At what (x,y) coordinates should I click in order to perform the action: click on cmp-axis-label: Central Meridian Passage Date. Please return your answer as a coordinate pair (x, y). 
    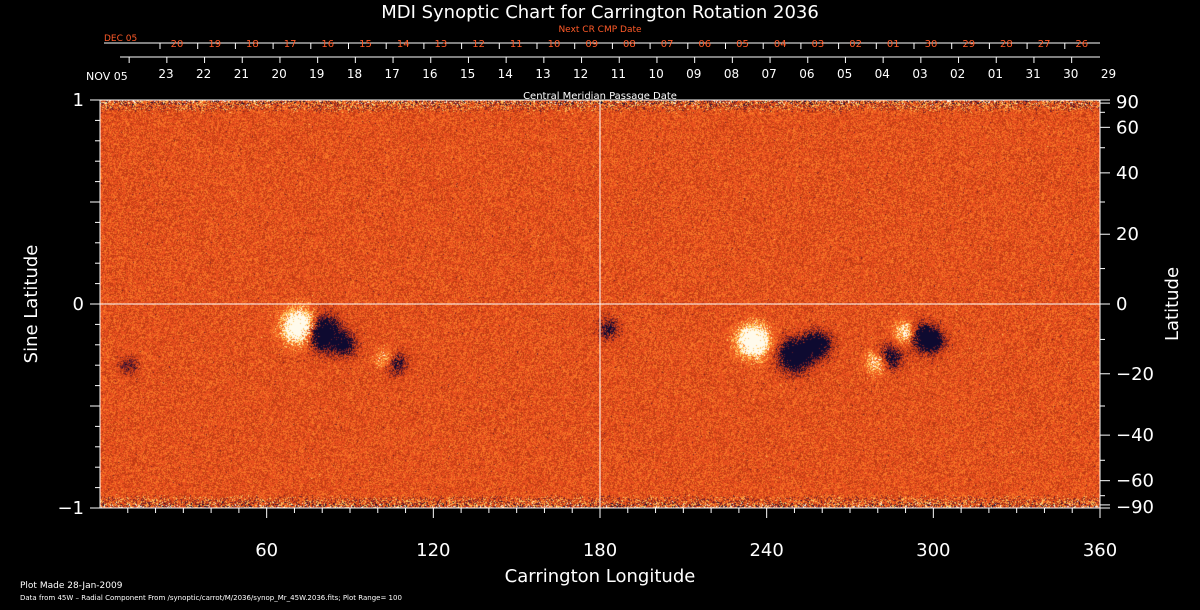
    Looking at the image, I should click on (600, 96).